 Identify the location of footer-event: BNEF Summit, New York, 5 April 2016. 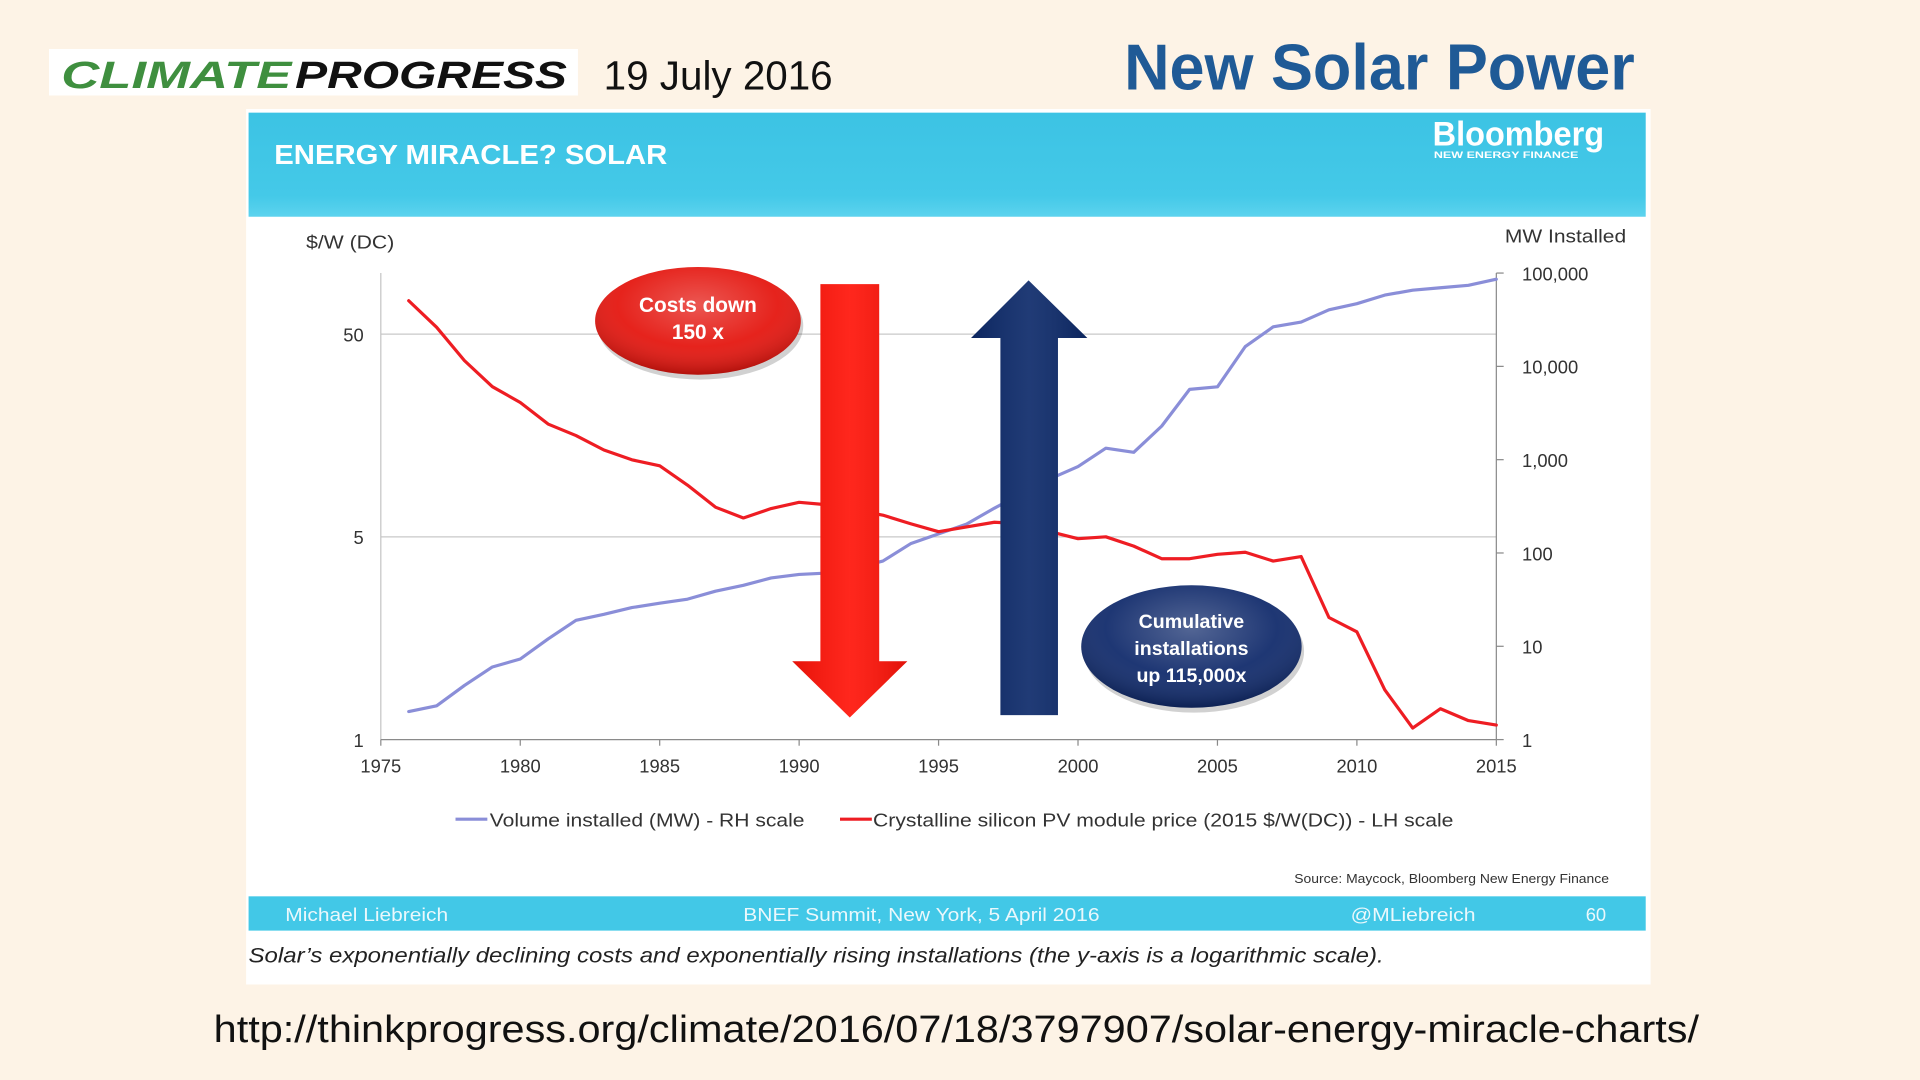
(921, 914).